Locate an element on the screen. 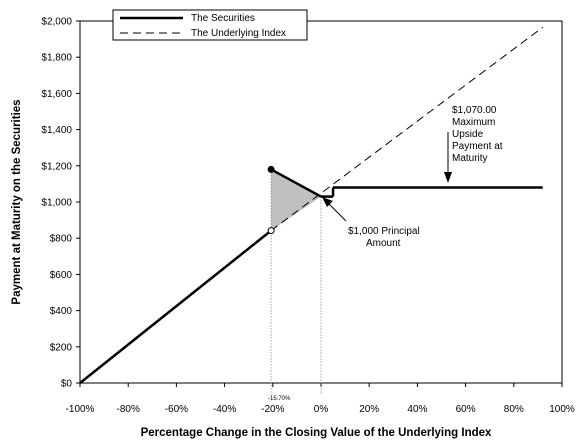 The width and height of the screenshot is (577, 444). principal-annotation: $1,000 Principal Amount is located at coordinates (371, 223).